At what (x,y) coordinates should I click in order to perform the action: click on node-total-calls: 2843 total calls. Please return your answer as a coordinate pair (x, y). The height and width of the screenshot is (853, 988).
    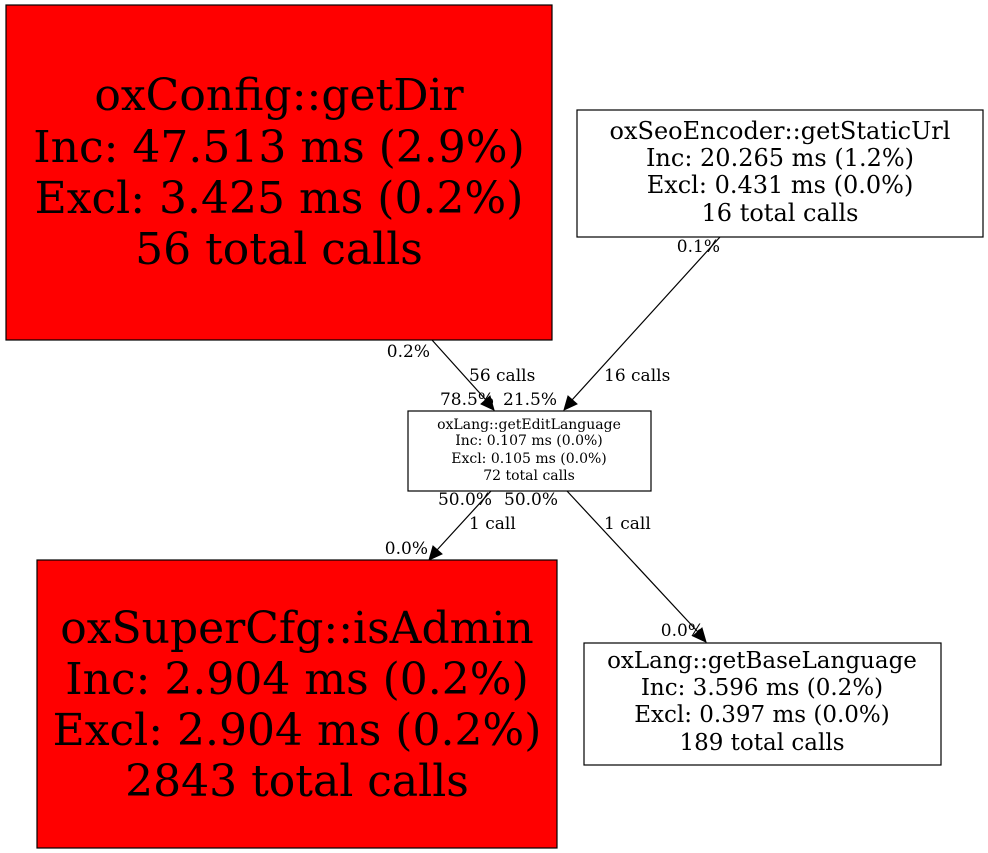
    Looking at the image, I should click on (297, 781).